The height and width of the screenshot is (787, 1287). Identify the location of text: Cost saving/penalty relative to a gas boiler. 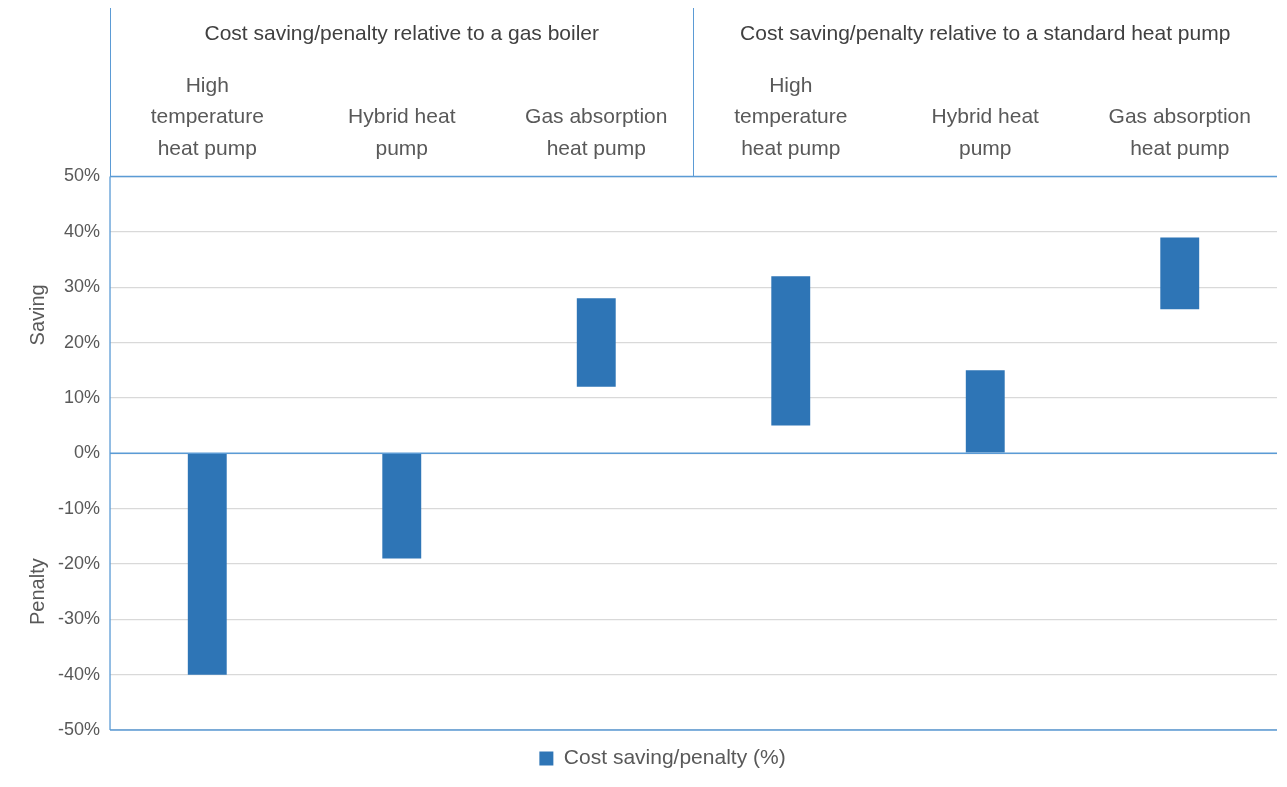
(402, 32).